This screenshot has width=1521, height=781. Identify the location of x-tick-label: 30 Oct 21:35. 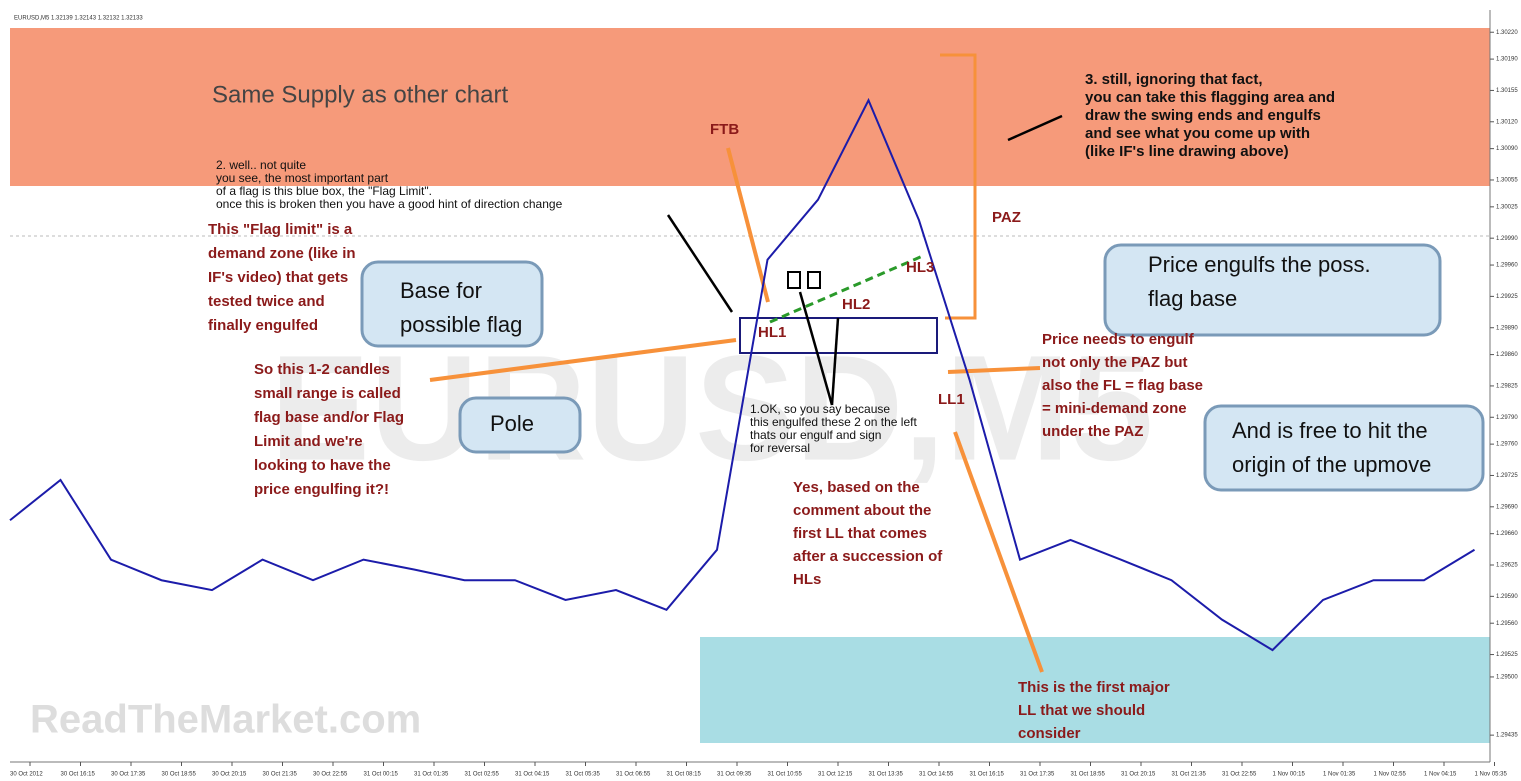
(280, 775).